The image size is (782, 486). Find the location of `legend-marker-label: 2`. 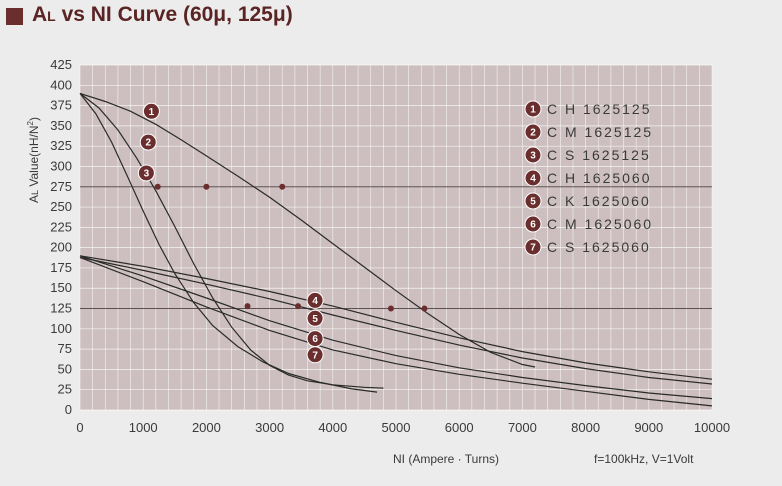

legend-marker-label: 2 is located at coordinates (533, 133).